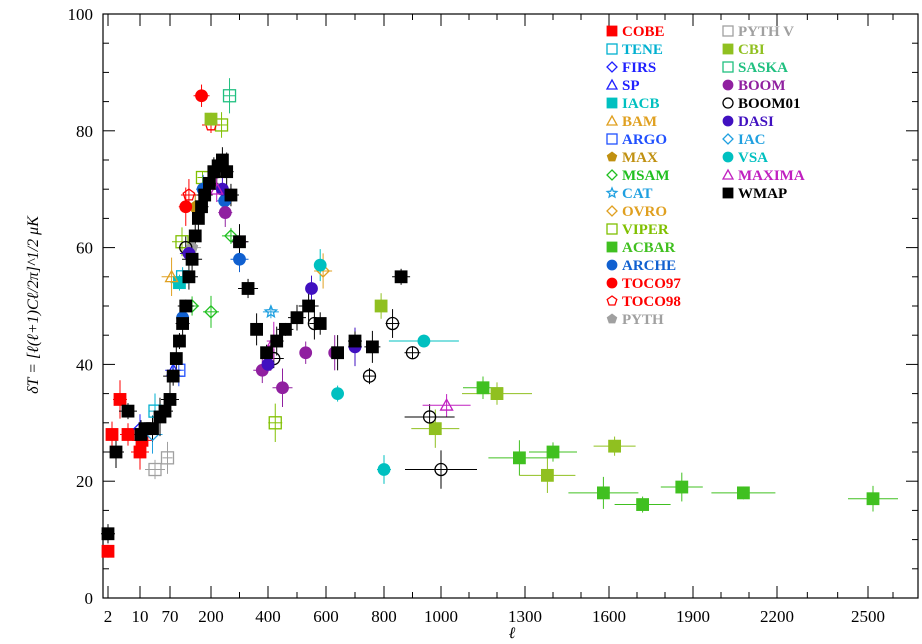 The height and width of the screenshot is (644, 922). What do you see at coordinates (84, 481) in the screenshot?
I see `y-tick-label: 20` at bounding box center [84, 481].